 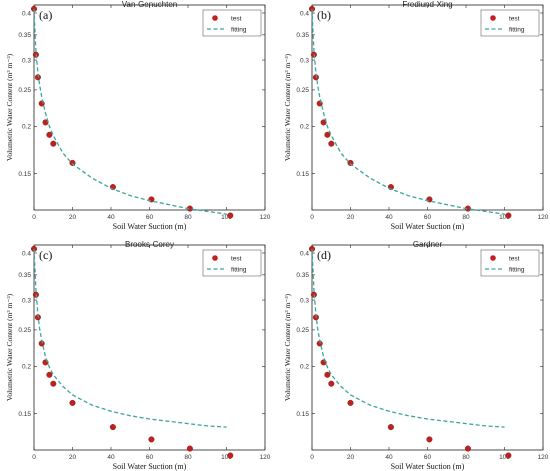 What do you see at coordinates (428, 244) in the screenshot?
I see `chart-title: Gardner` at bounding box center [428, 244].